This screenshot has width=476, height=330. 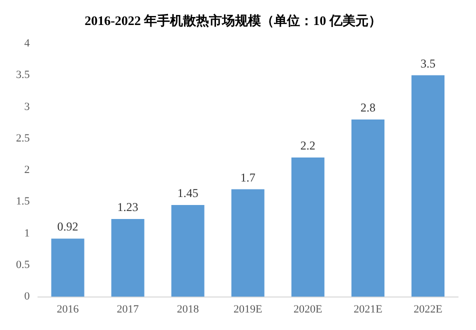 I want to click on x-tick-label: 2017, so click(x=128, y=309).